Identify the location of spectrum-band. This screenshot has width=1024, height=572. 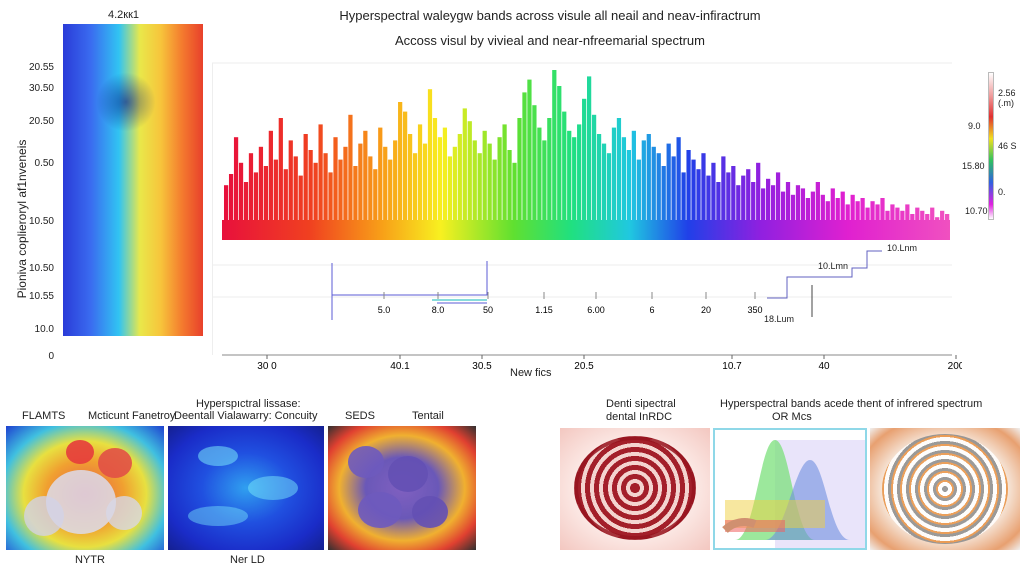
(586, 230).